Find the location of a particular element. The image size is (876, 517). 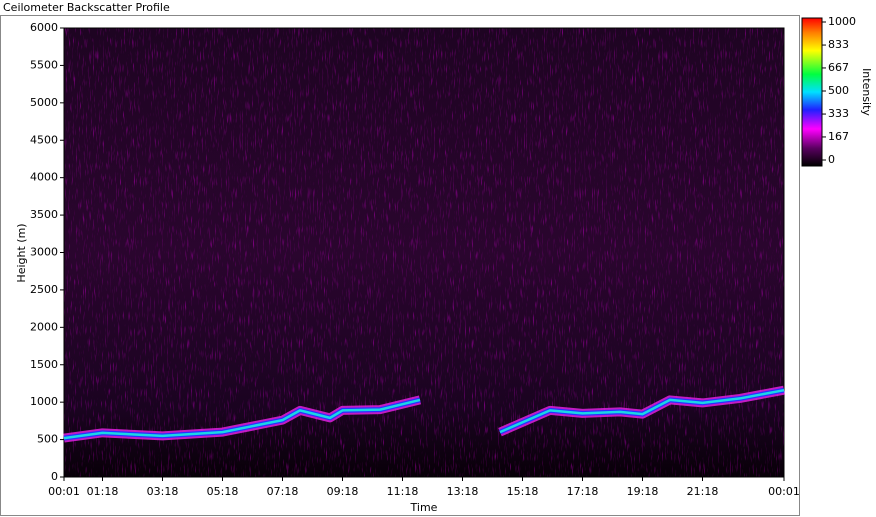

y-tick-label: 4500 is located at coordinates (44, 139).